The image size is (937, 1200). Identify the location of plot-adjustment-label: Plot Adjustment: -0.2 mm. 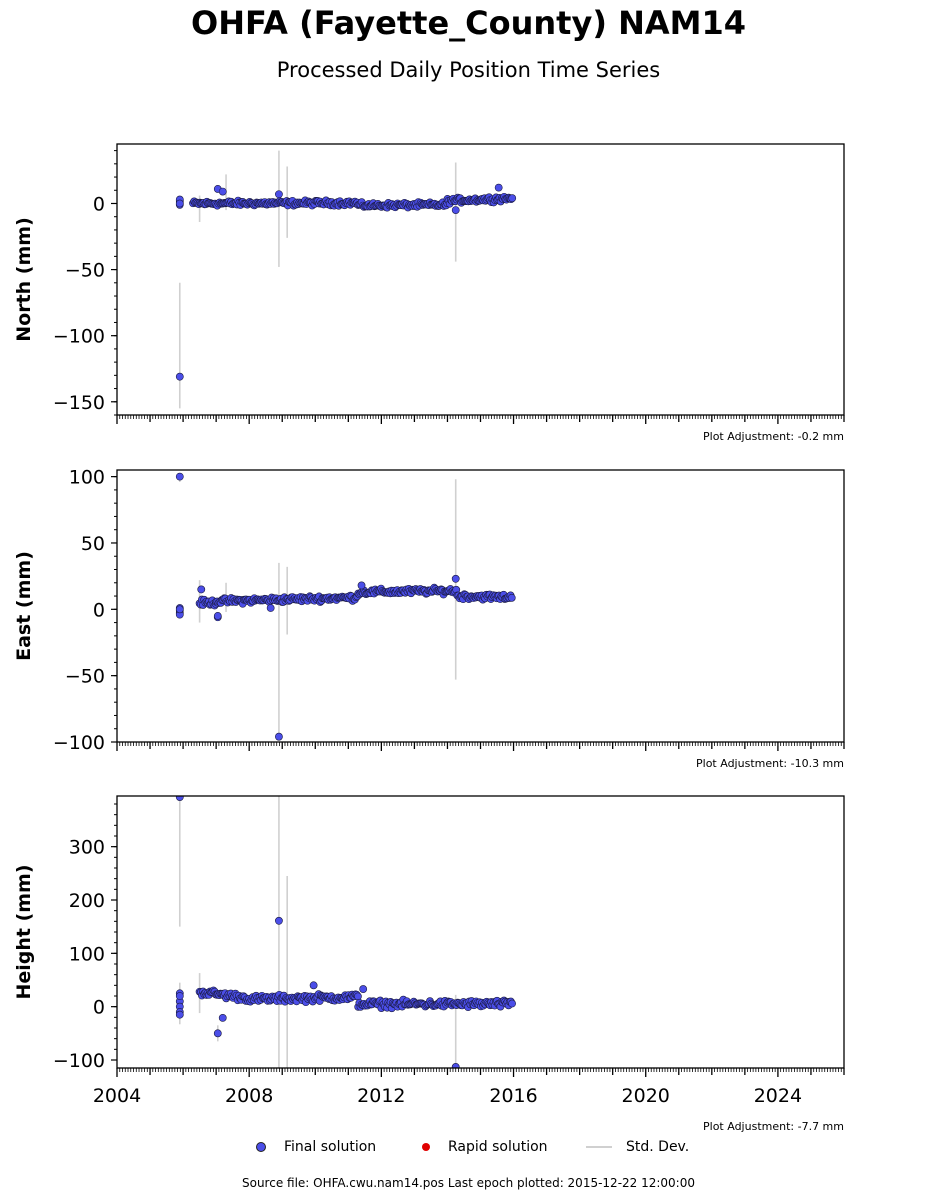
(773, 436).